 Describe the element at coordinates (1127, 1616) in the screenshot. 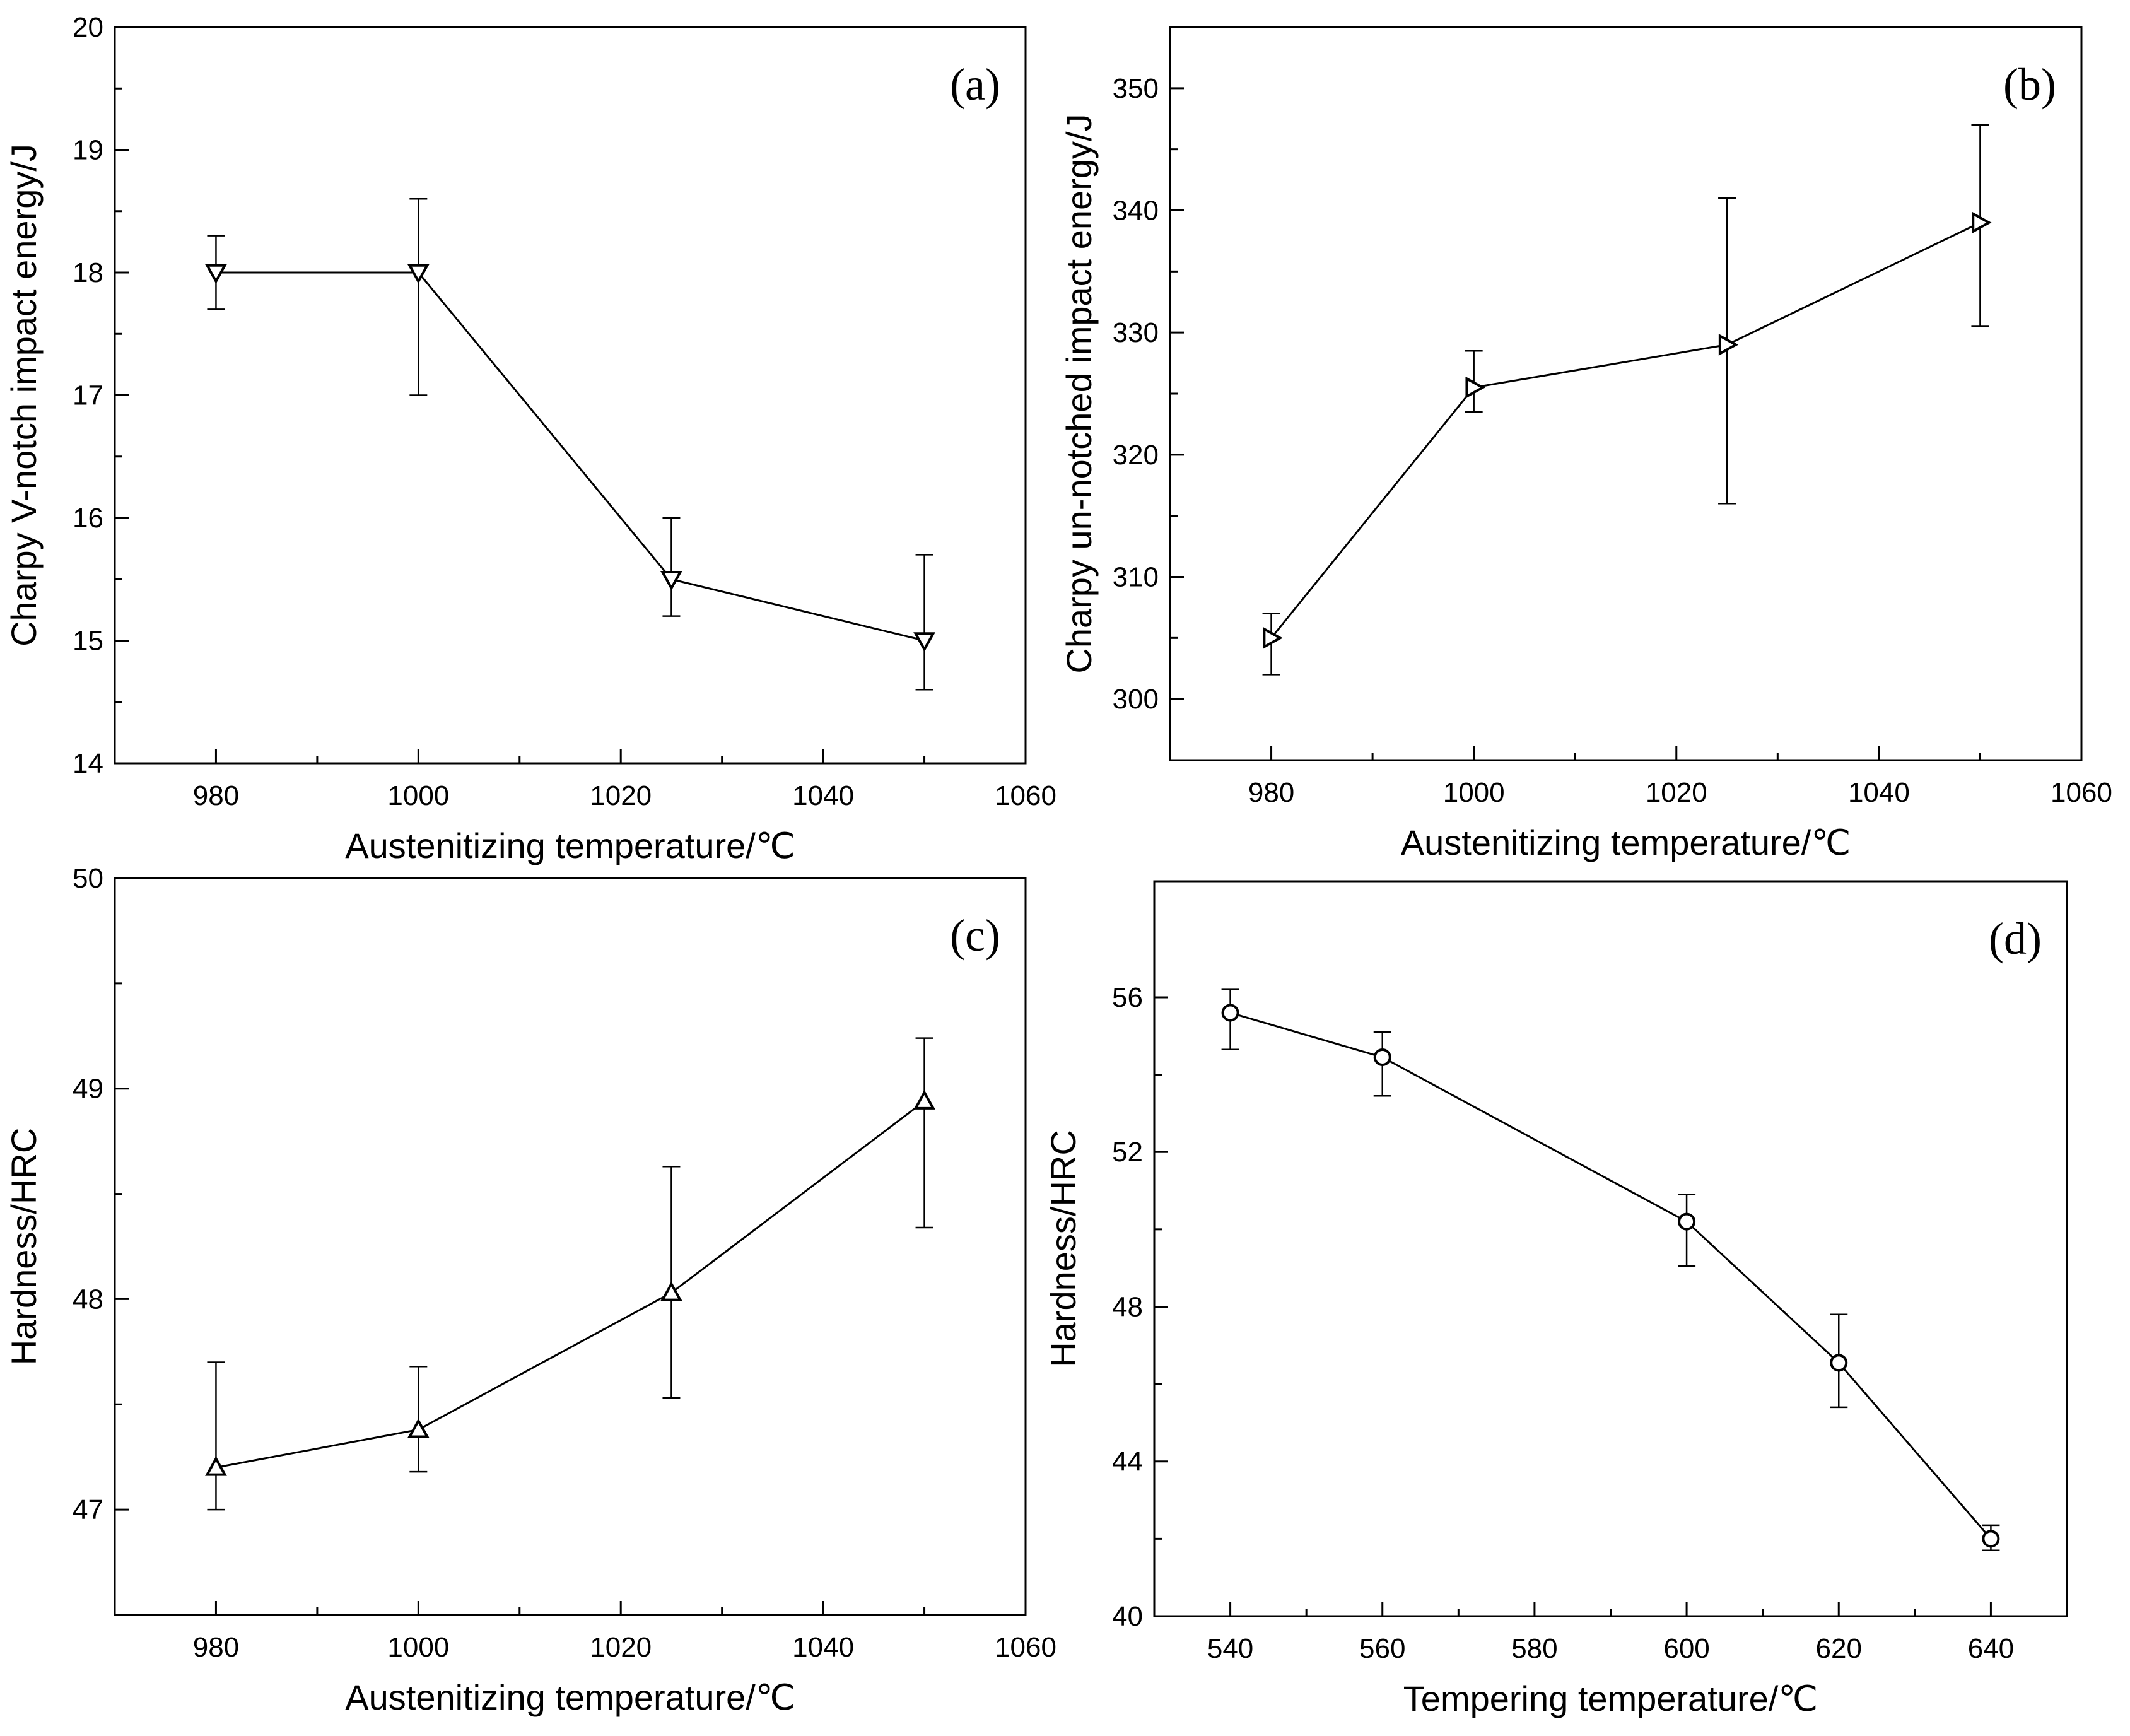

I see `y-tick-label: 40` at that location.